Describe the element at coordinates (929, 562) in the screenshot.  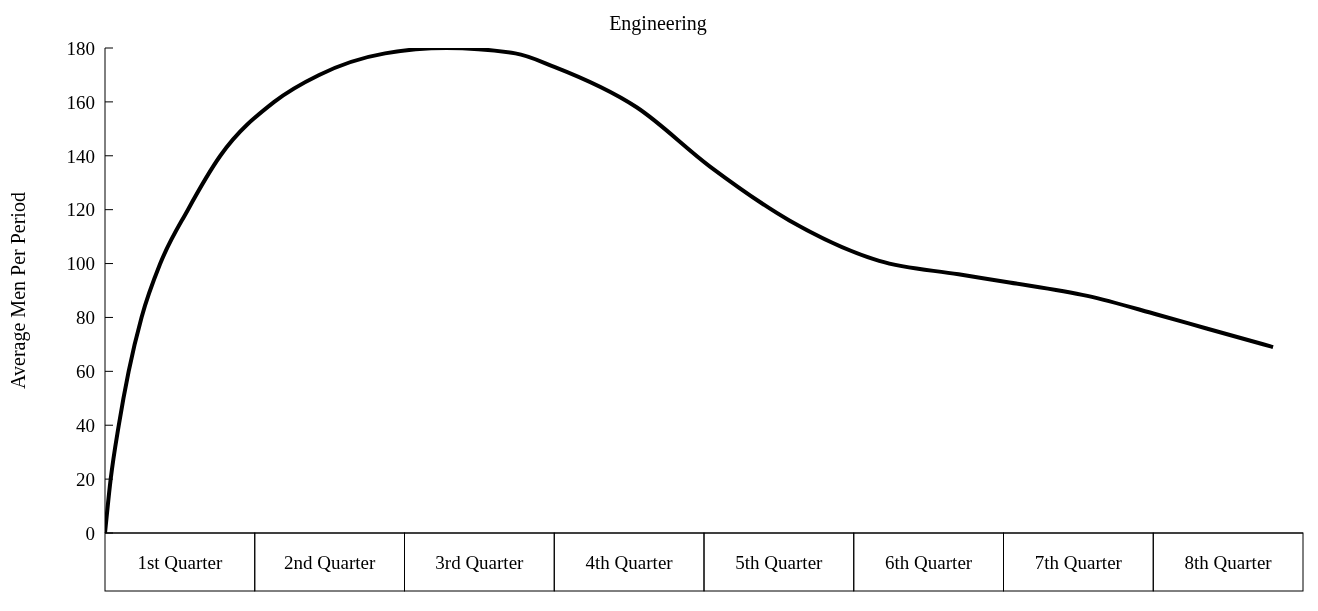
I see `x-tick-label: 6th Quarter` at that location.